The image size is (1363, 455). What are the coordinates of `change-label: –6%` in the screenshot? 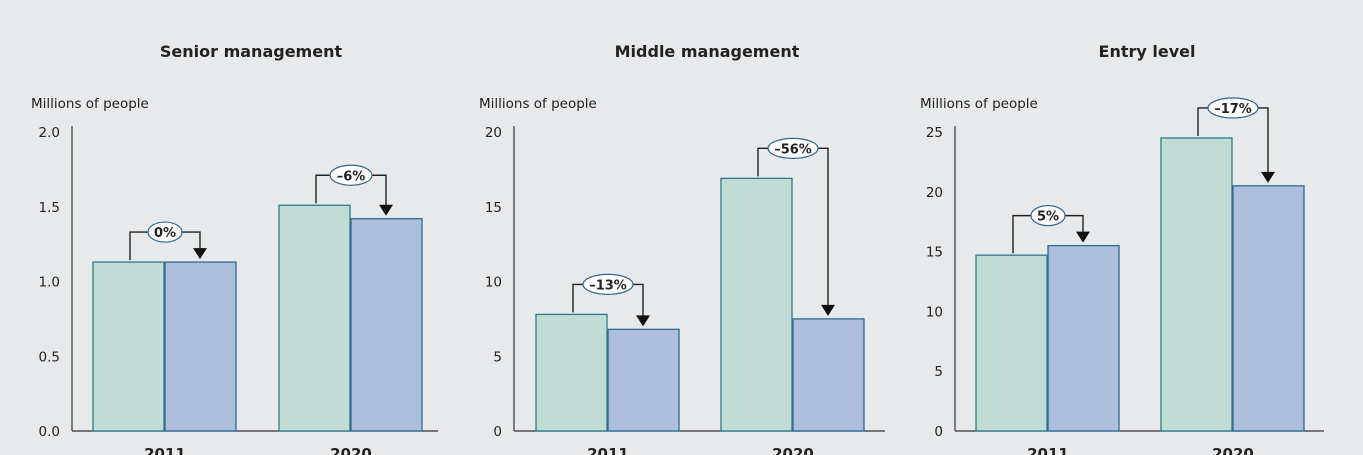 It's located at (351, 176).